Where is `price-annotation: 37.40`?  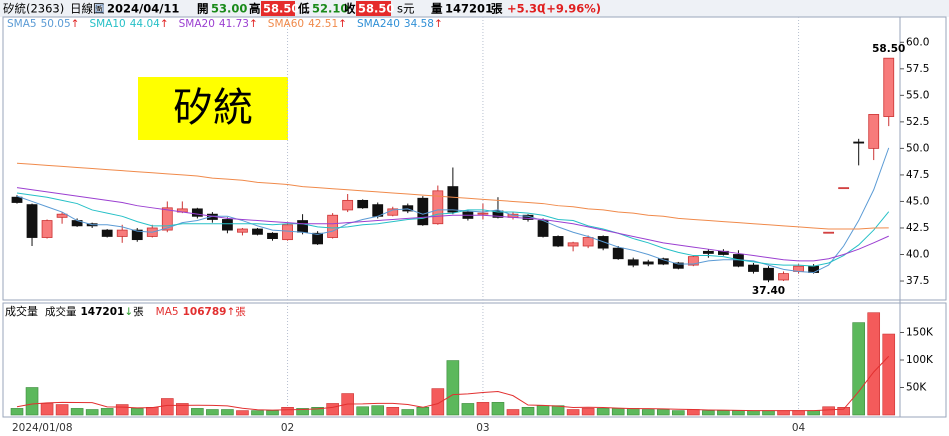 price-annotation: 37.40 is located at coordinates (768, 291).